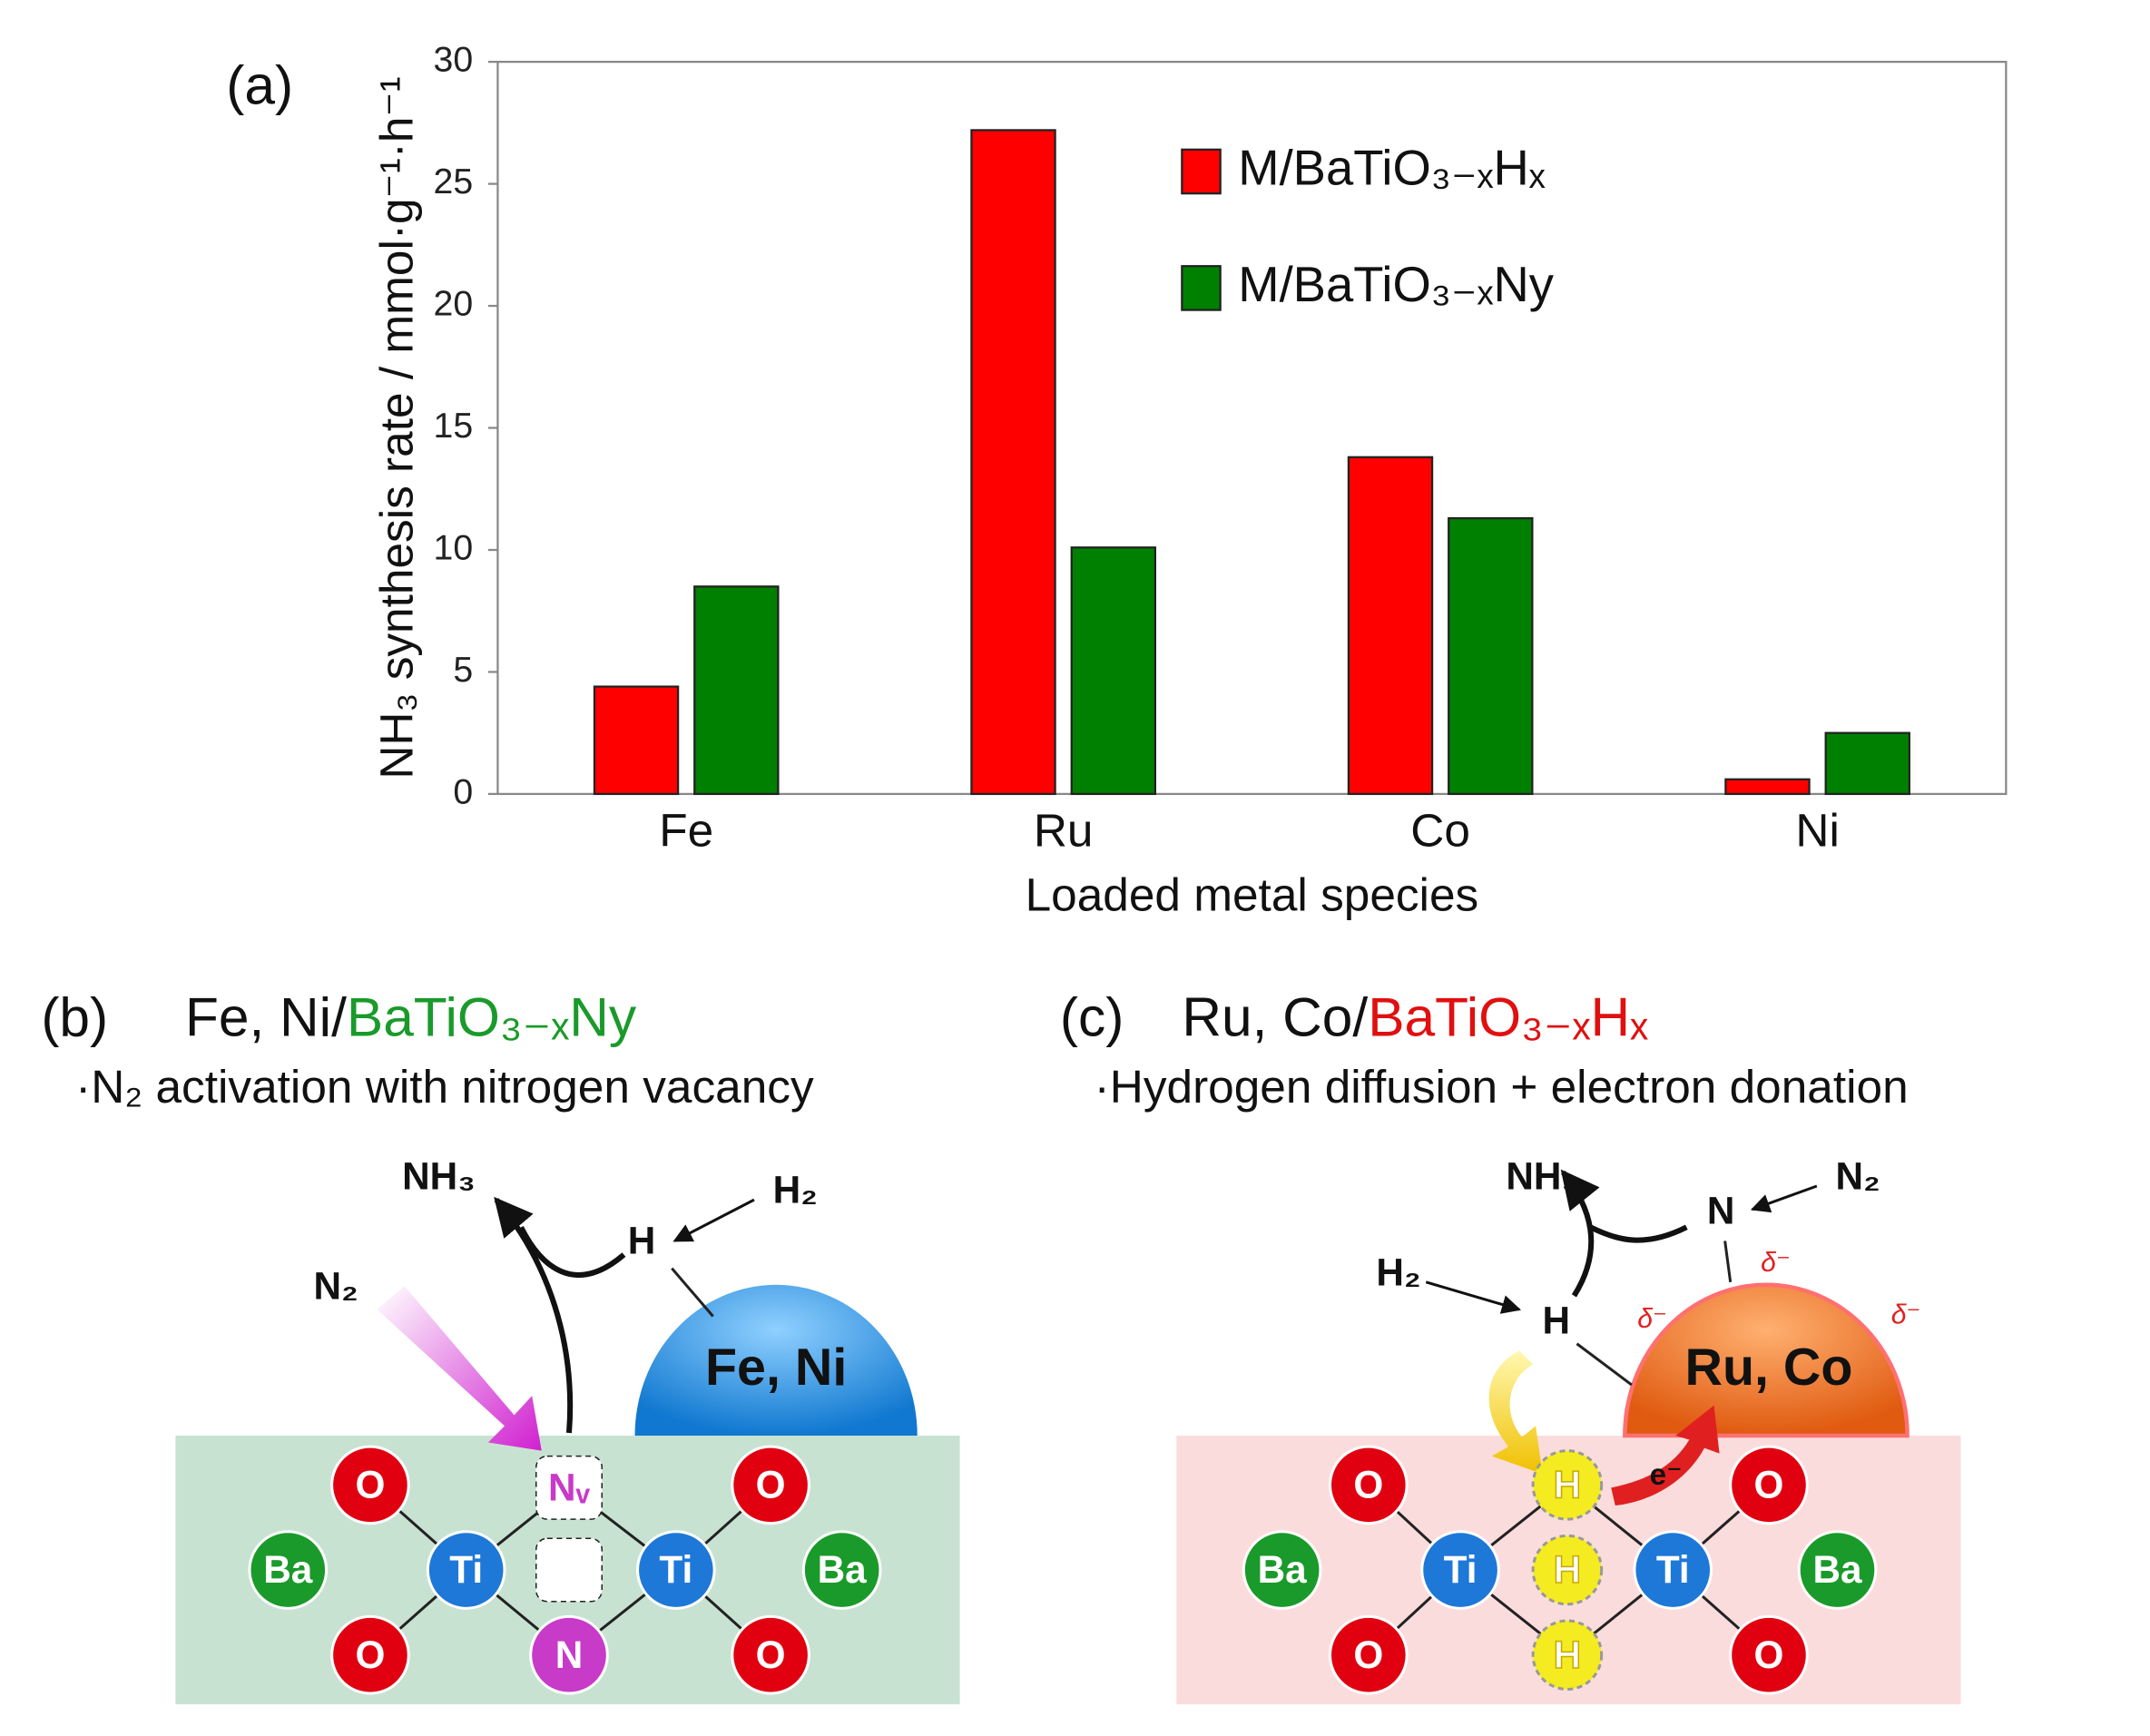  Describe the element at coordinates (1769, 1368) in the screenshot. I see `metal-label: Ru, Co` at that location.